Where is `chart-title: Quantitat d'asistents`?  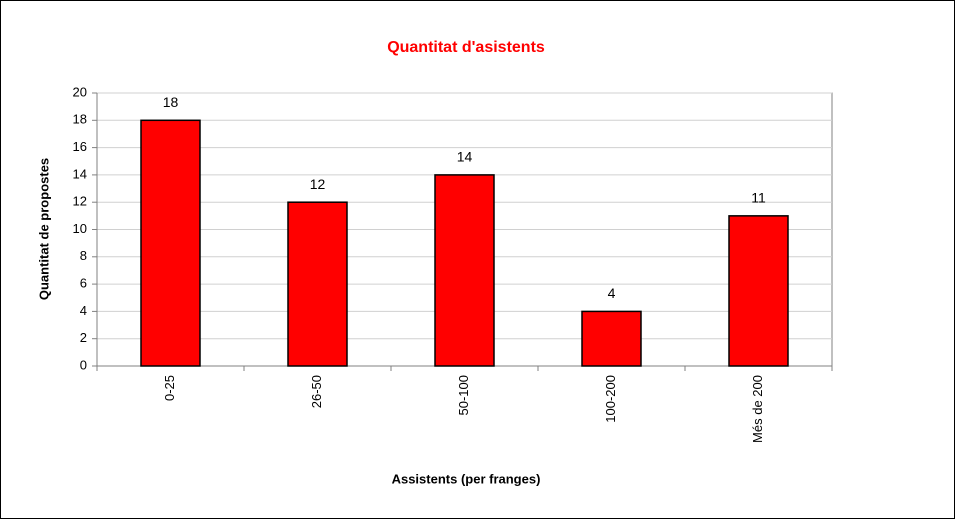
chart-title: Quantitat d'asistents is located at coordinates (466, 47).